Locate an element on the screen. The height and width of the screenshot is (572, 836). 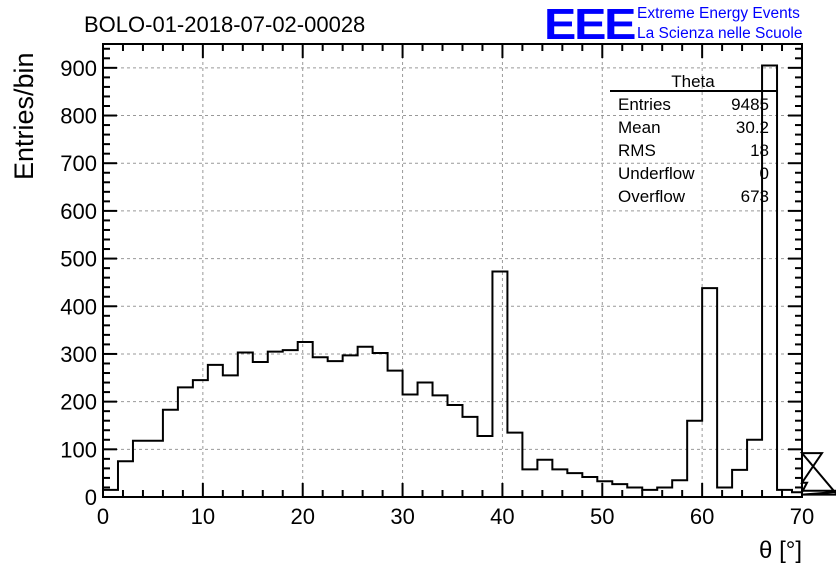
x-tick-label: 0 is located at coordinates (103, 516).